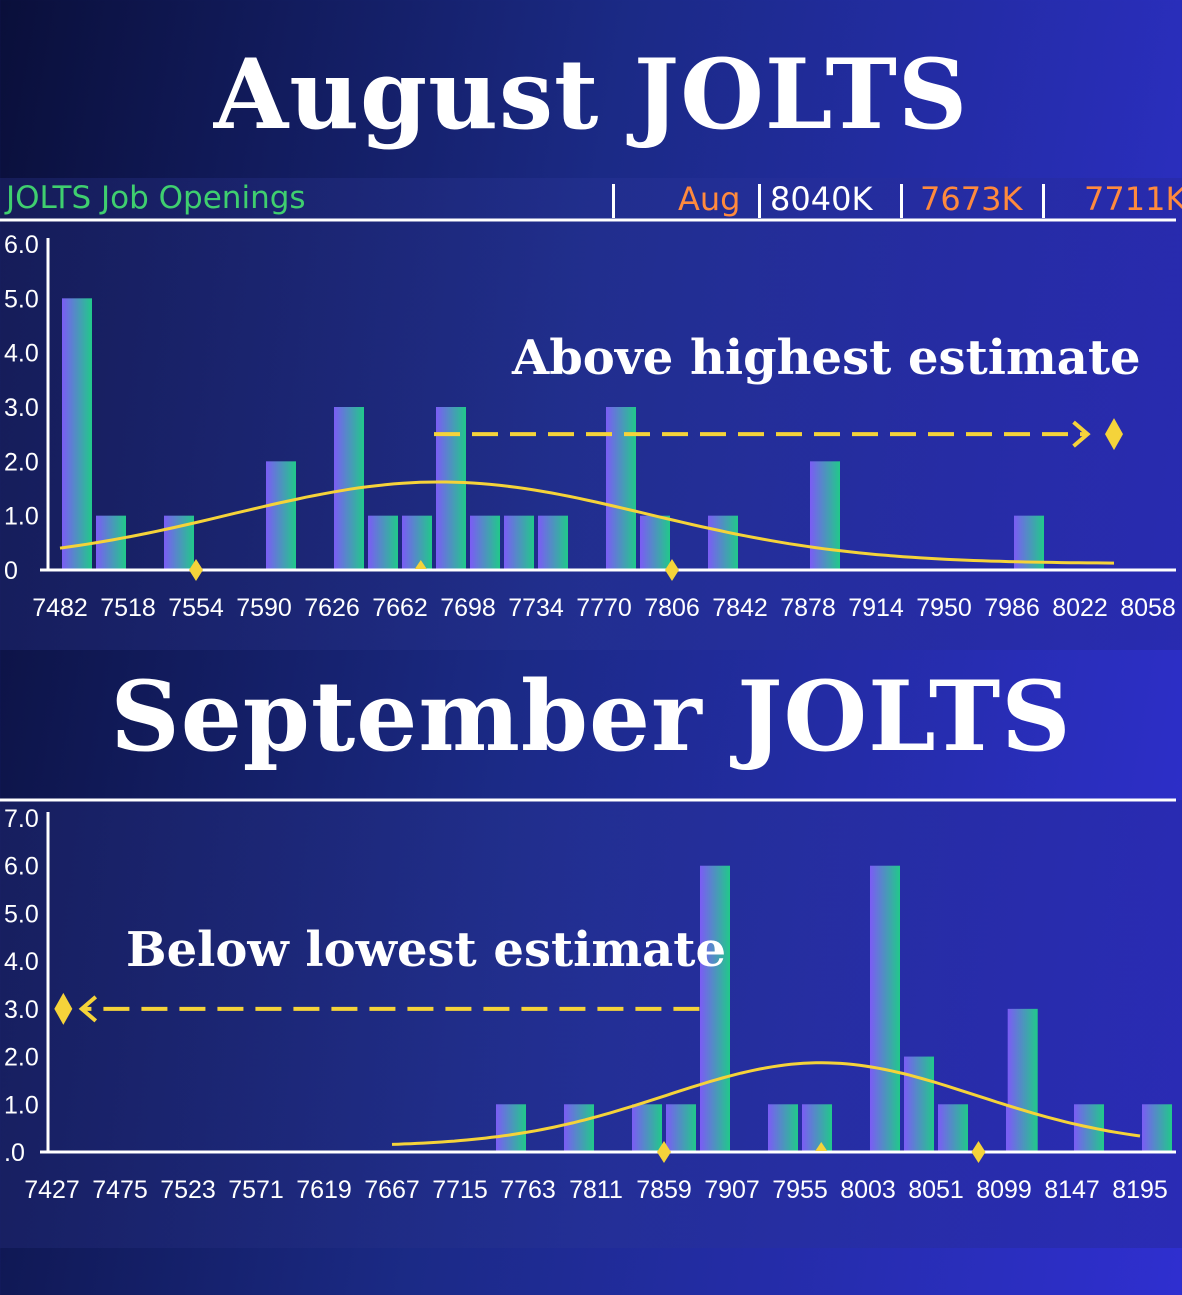 This screenshot has height=1295, width=1182. I want to click on x-tick-label: 7907, so click(732, 1190).